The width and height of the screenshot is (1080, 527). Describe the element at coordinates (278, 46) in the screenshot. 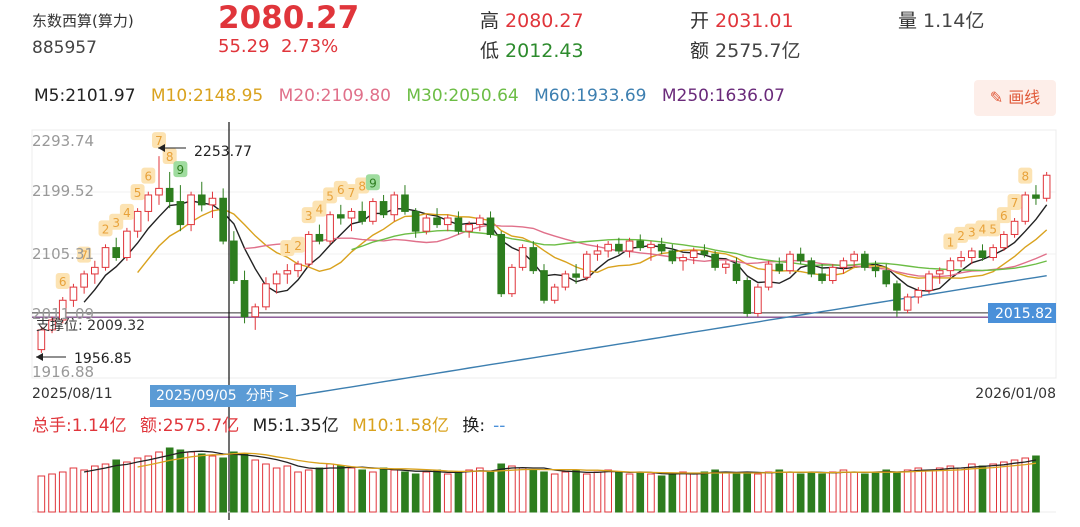

I see `price-change: 55.29 2.73%` at that location.